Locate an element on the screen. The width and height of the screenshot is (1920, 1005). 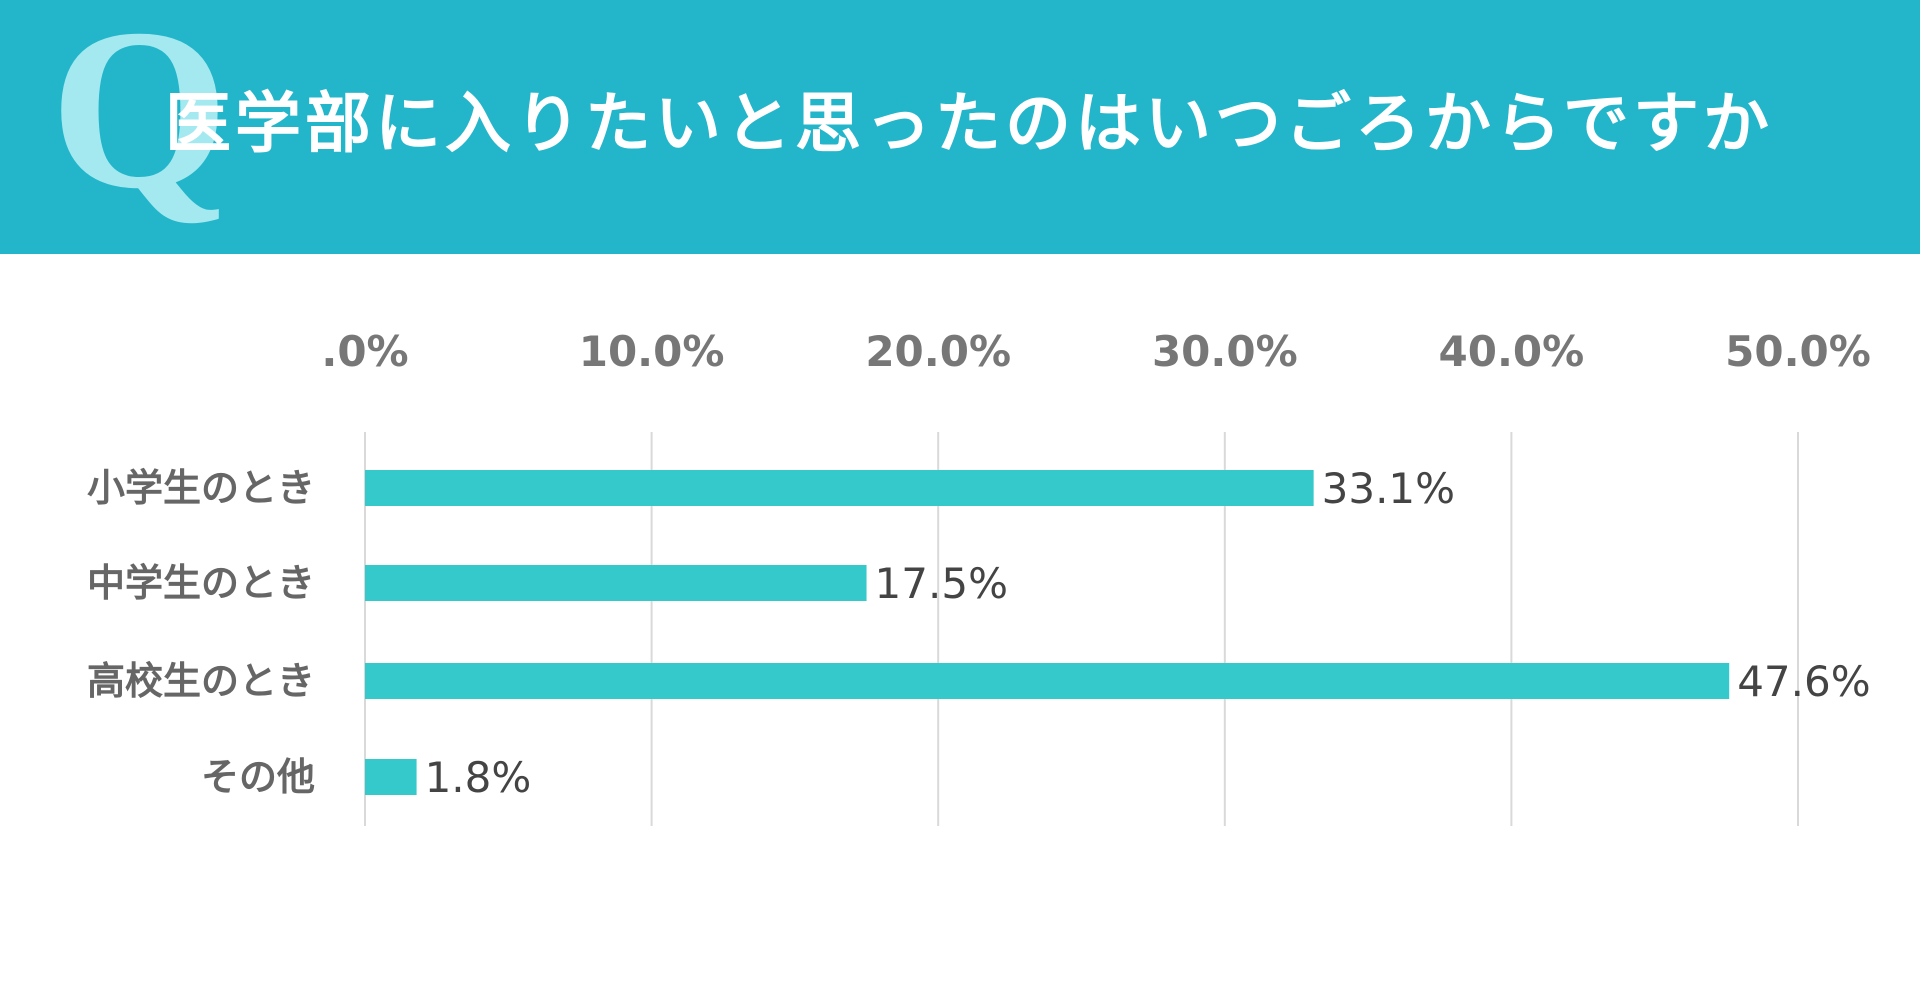
category-label: その他 is located at coordinates (258, 777).